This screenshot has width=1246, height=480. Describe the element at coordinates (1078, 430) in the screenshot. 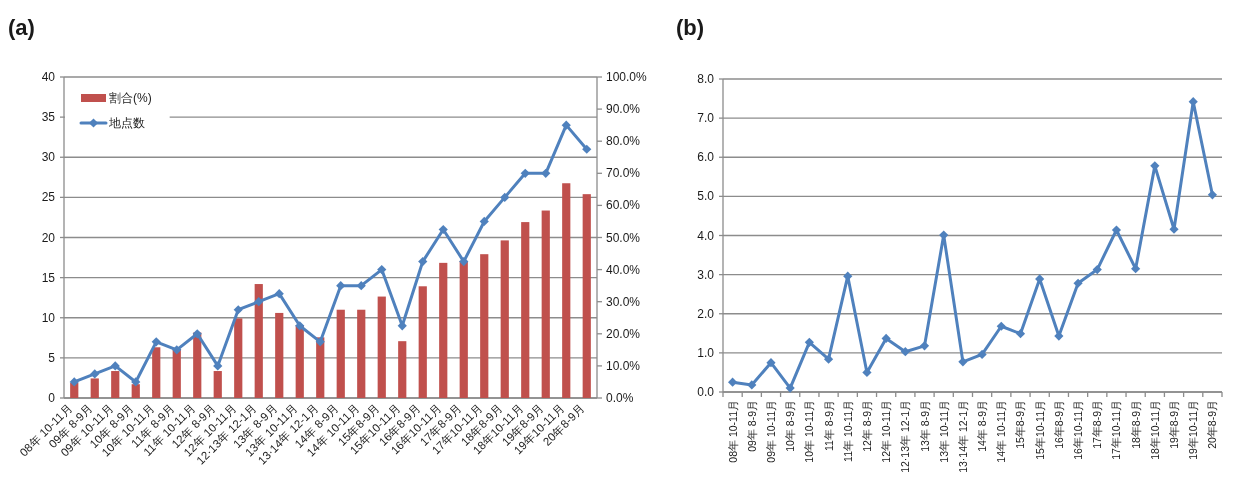

I see `x-tick-label: 16年10-11月` at that location.